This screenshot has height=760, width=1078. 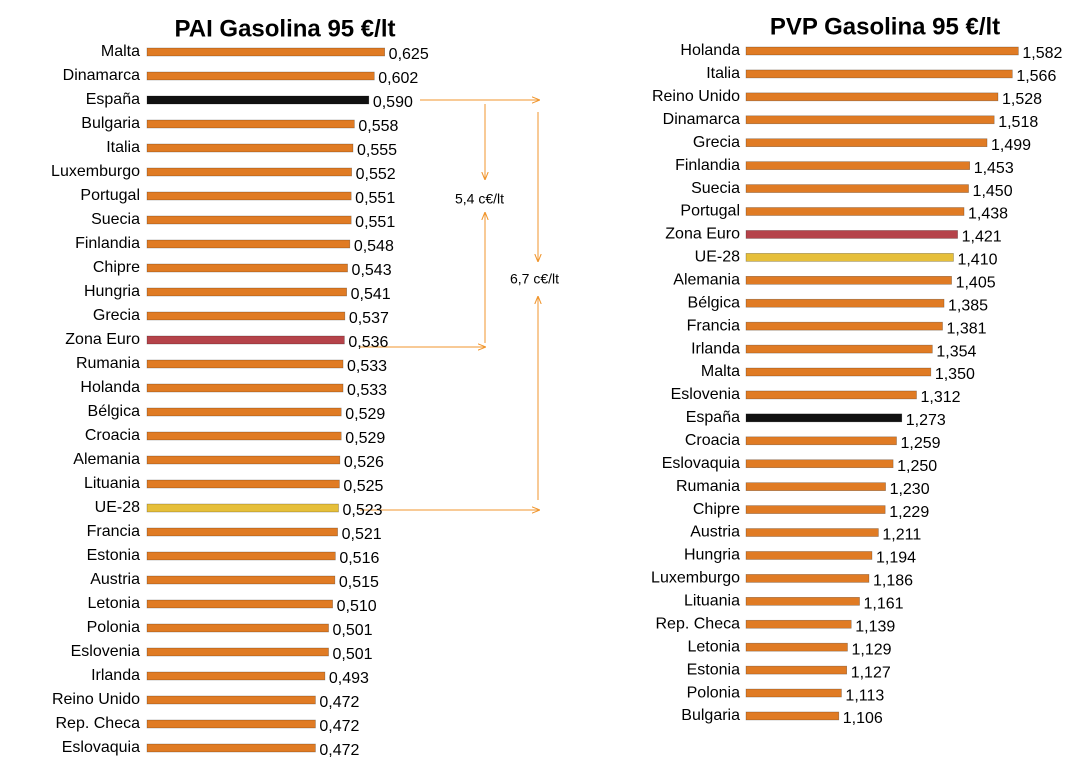 I want to click on value-label: 0,526, so click(x=364, y=462).